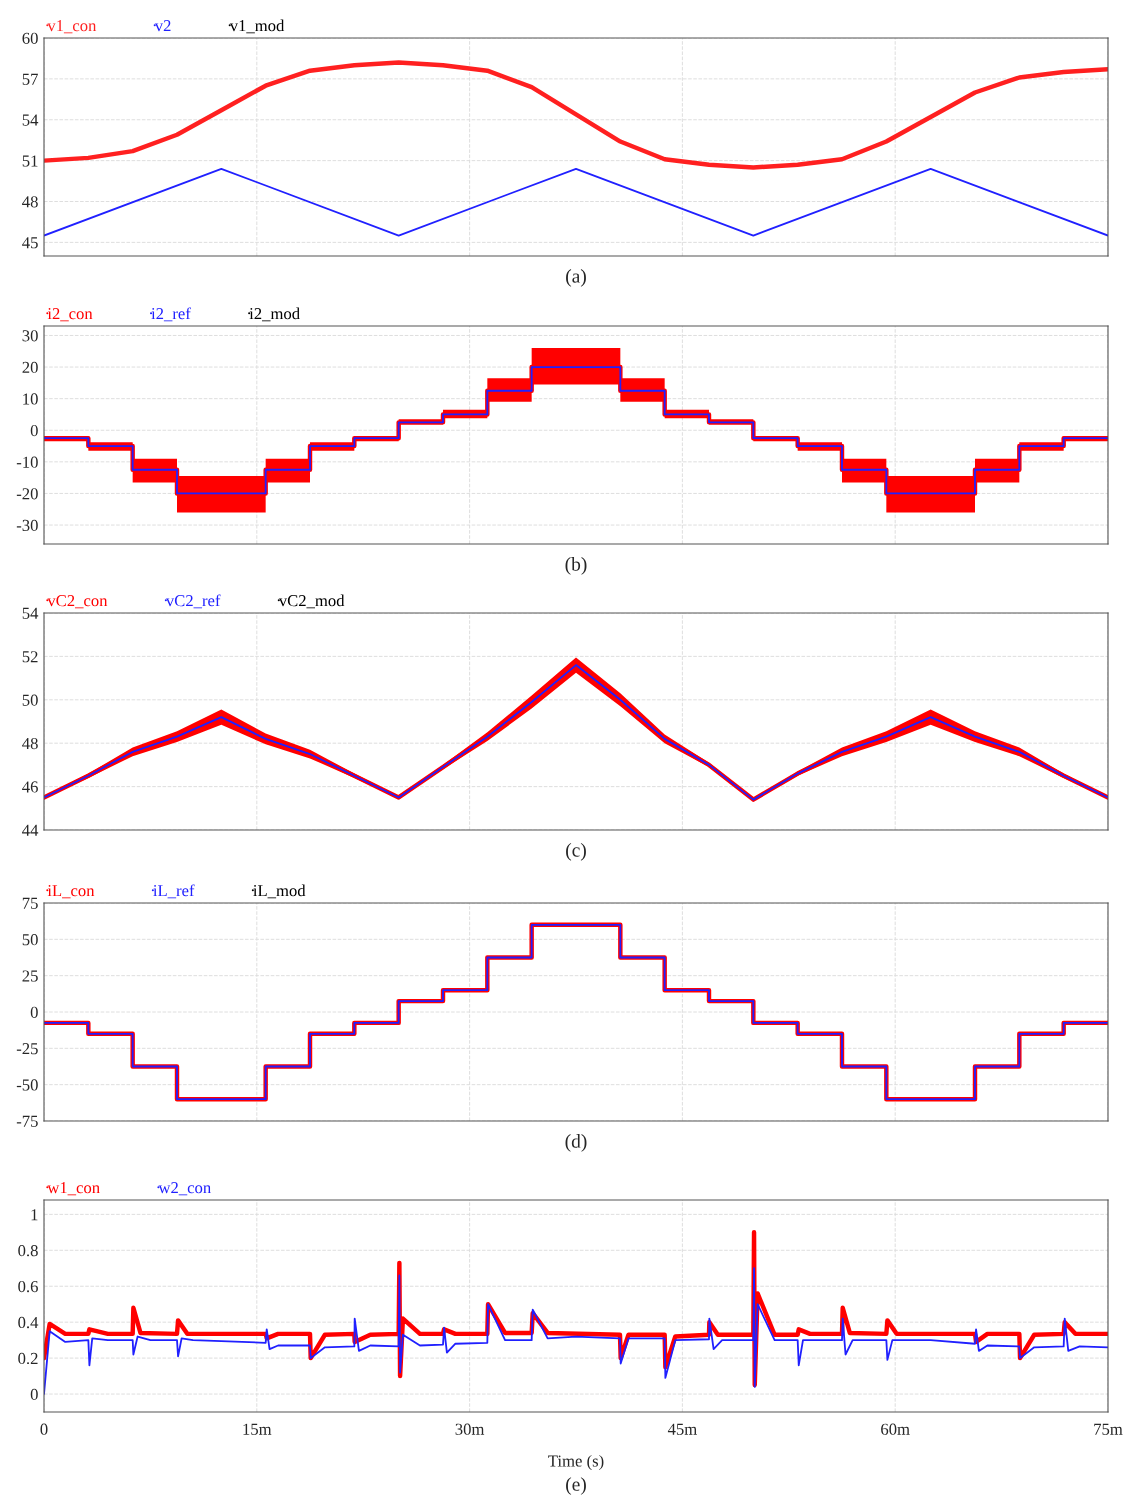  Describe the element at coordinates (1108, 1429) in the screenshot. I see `x-tick-label: 75m` at that location.